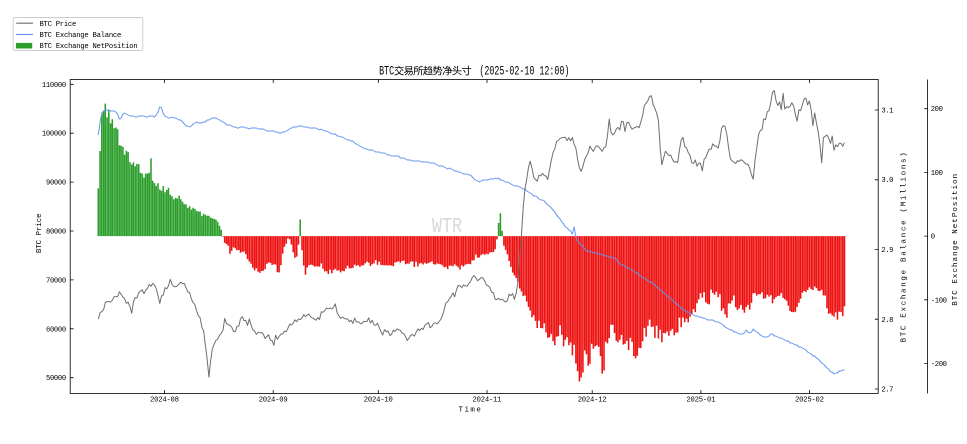 Image resolution: width=967 pixels, height=444 pixels. What do you see at coordinates (887, 251) in the screenshot?
I see `svg-text: 2.9` at bounding box center [887, 251].